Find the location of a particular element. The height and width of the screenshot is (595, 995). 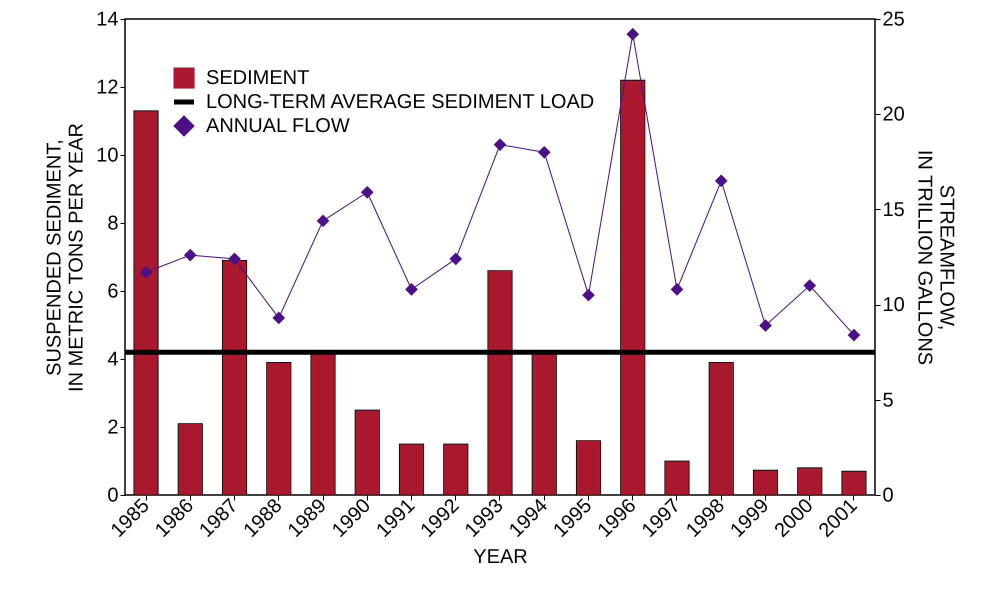

y-tick-label: 2 is located at coordinates (112, 427).